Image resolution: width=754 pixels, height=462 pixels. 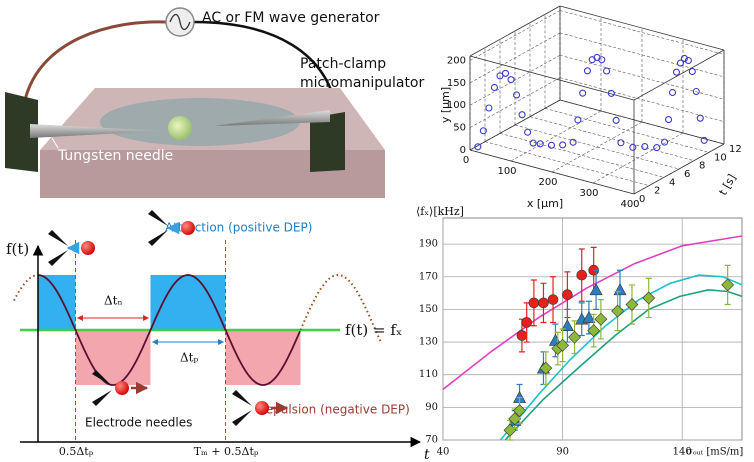 What do you see at coordinates (55, 143) in the screenshot?
I see `pointer` at bounding box center [55, 143].